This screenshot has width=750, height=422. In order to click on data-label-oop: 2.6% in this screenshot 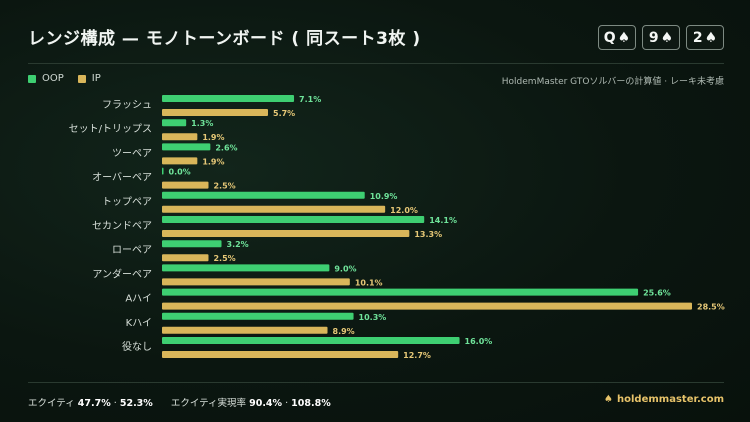, I will do `click(226, 147)`.